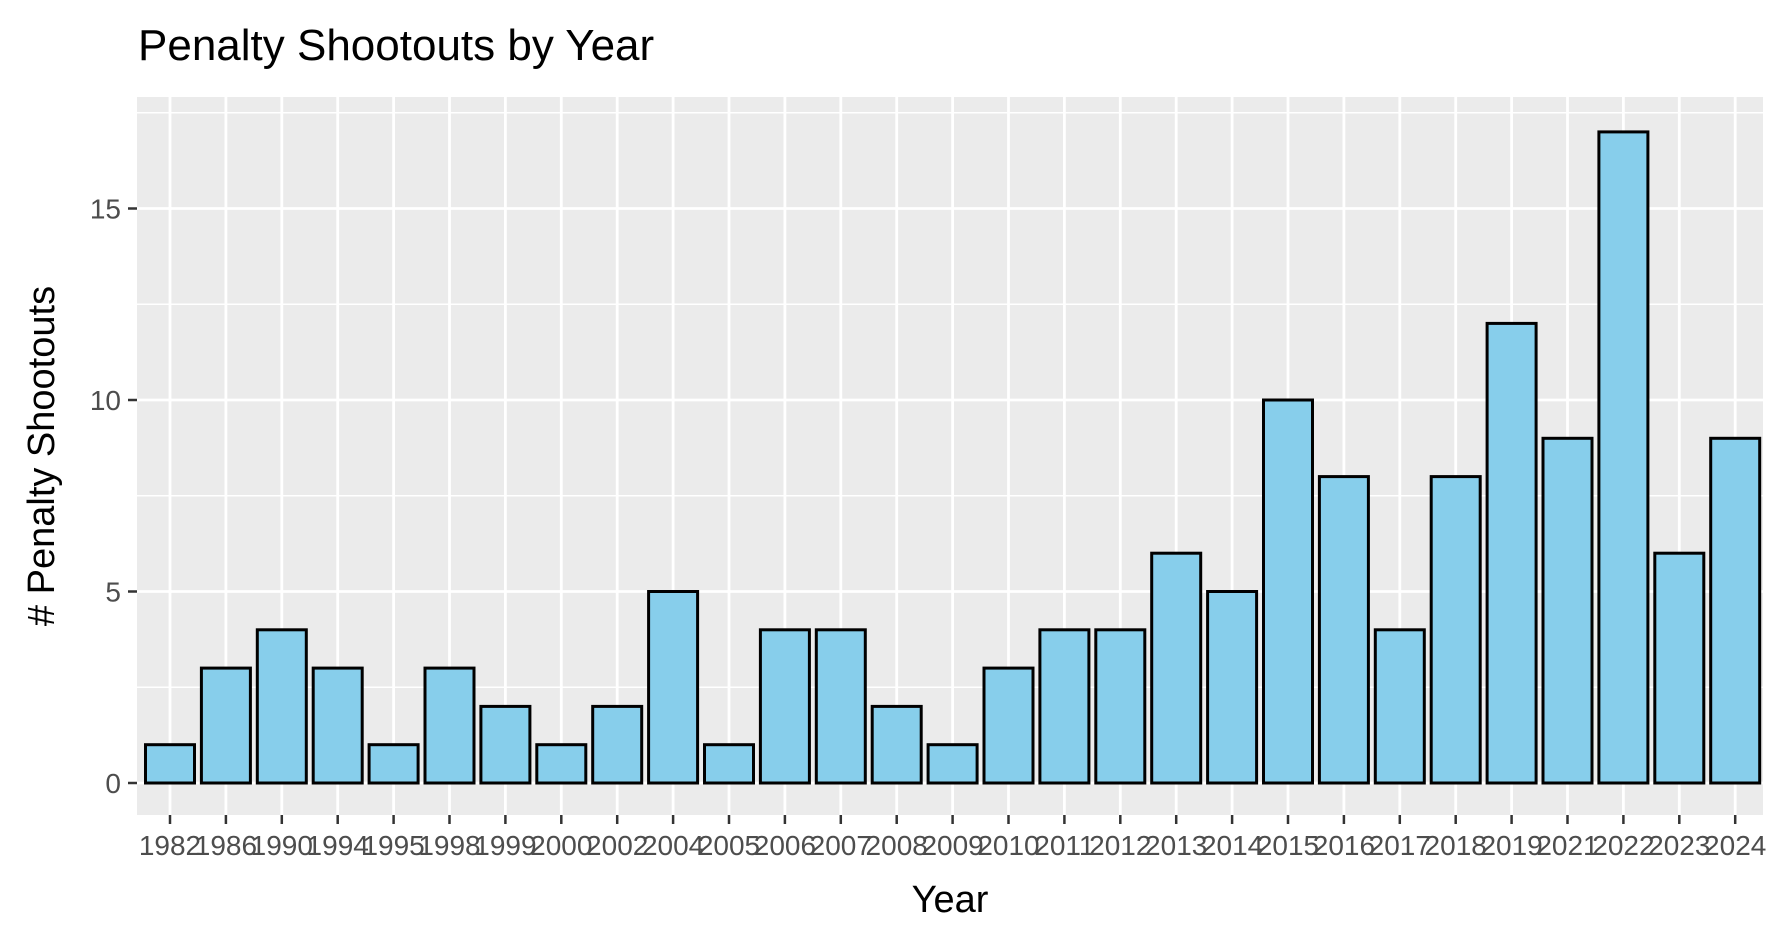 This screenshot has width=1780, height=942. Describe the element at coordinates (952, 764) in the screenshot. I see `bar-2009` at that location.